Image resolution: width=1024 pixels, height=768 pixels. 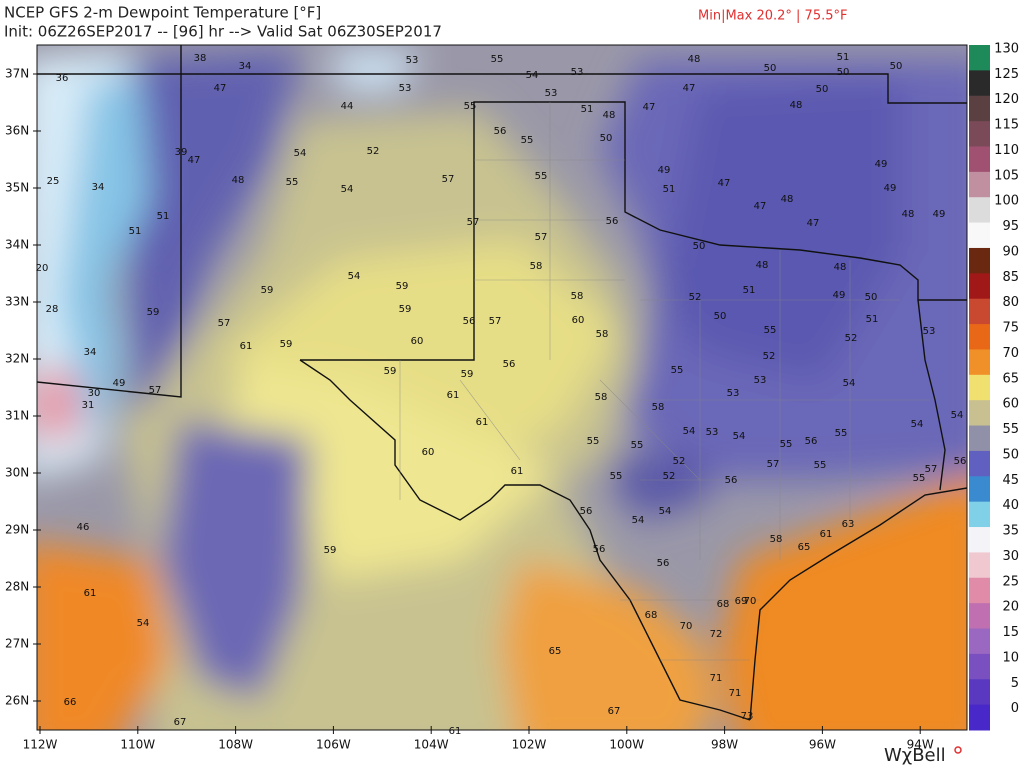 I want to click on station-value: 67, so click(x=180, y=722).